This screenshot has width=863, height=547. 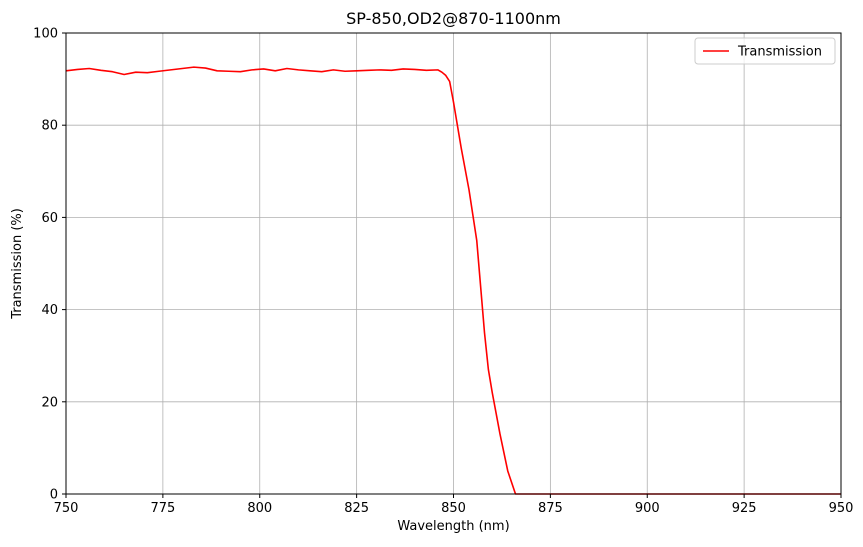 I want to click on x-tick-label: 950, so click(x=841, y=508).